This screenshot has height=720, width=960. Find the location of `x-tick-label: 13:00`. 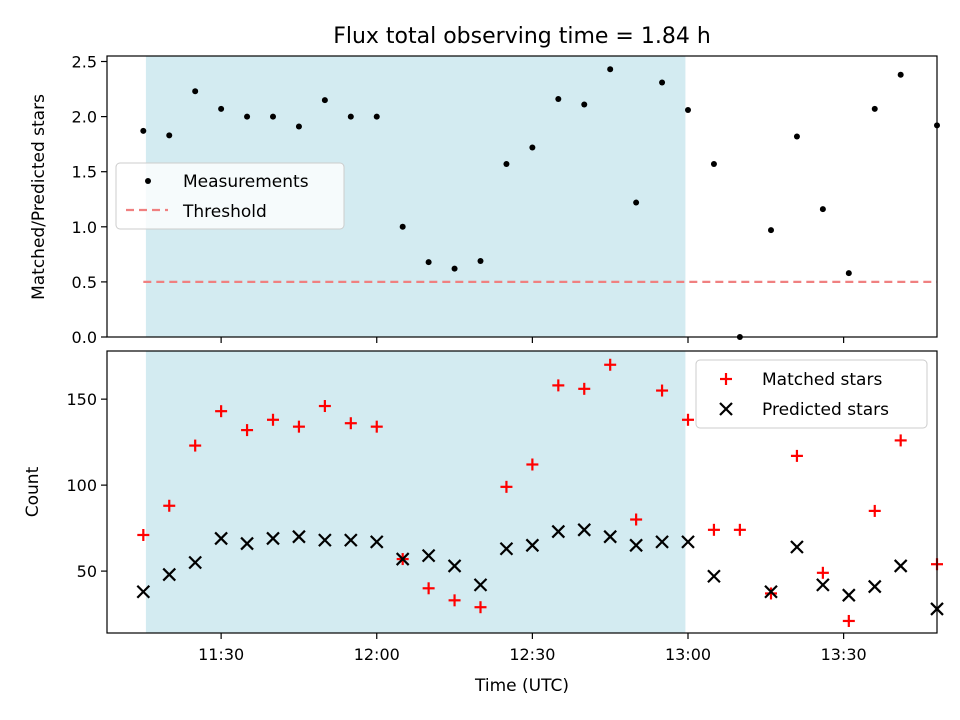

x-tick-label: 13:00 is located at coordinates (688, 654).